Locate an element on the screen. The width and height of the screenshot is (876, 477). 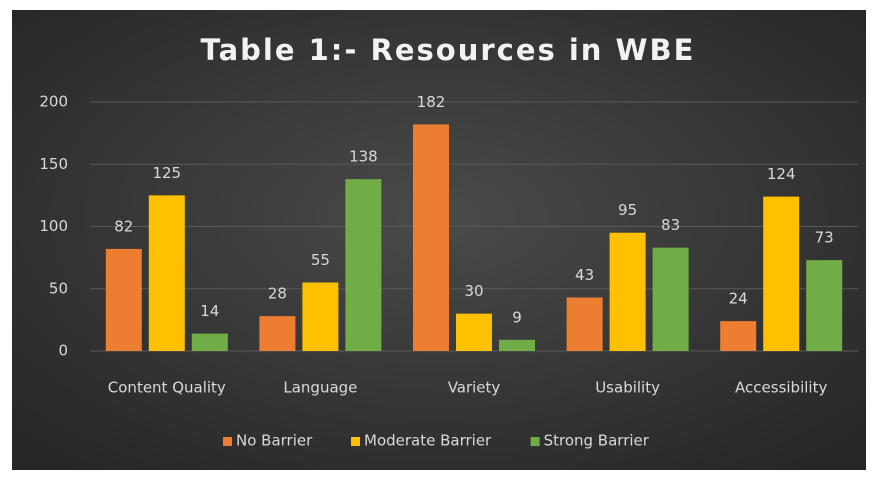
y-tick-label: 200 is located at coordinates (53, 102).